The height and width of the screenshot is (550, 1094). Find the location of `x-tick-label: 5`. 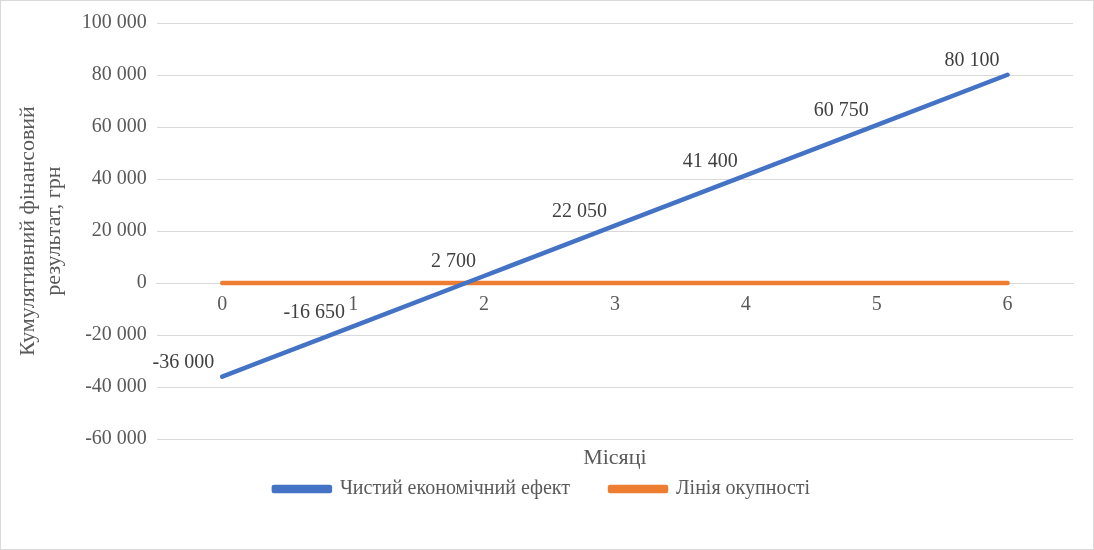

x-tick-label: 5 is located at coordinates (876, 303).